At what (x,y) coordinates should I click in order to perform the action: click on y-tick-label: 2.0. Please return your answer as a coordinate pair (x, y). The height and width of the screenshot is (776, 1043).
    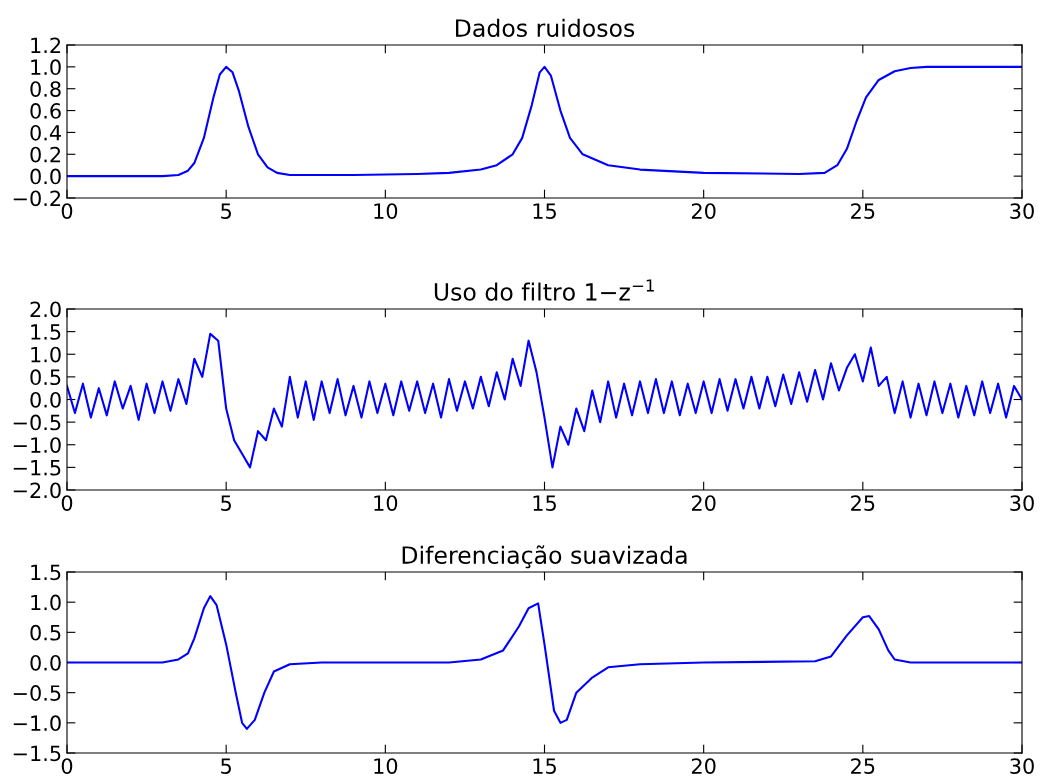
    Looking at the image, I should click on (45, 309).